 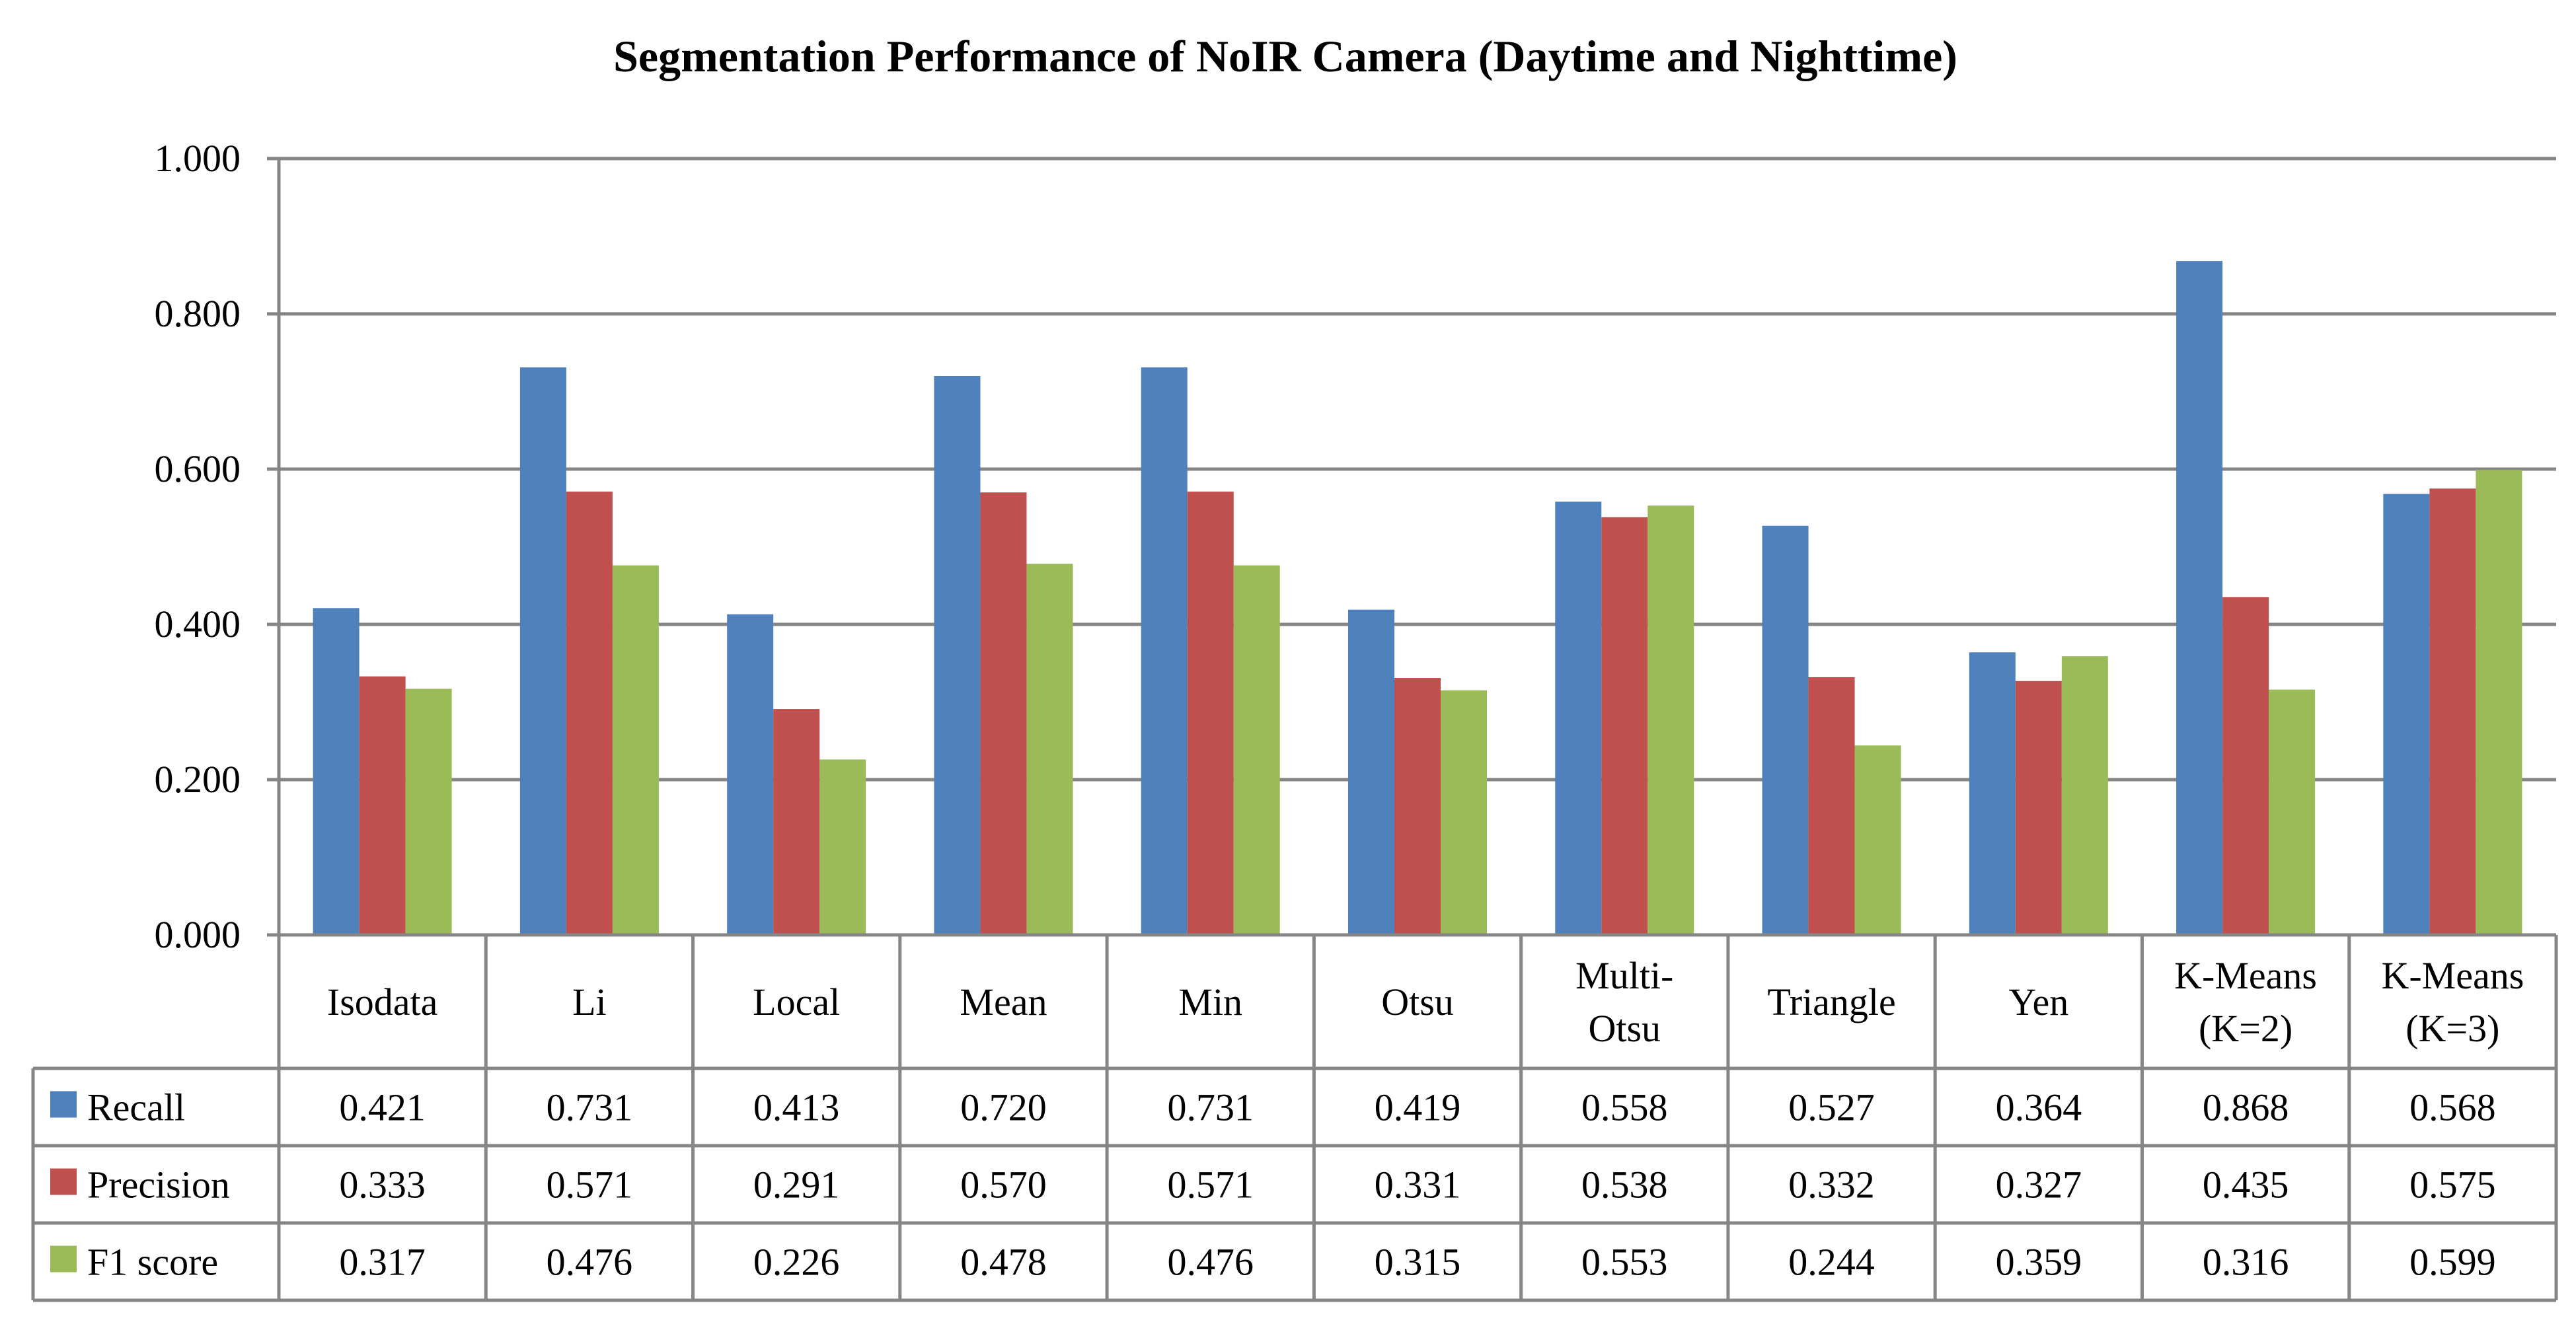 What do you see at coordinates (1003, 1262) in the screenshot?
I see `data-label-f1-score-3: 0.478` at bounding box center [1003, 1262].